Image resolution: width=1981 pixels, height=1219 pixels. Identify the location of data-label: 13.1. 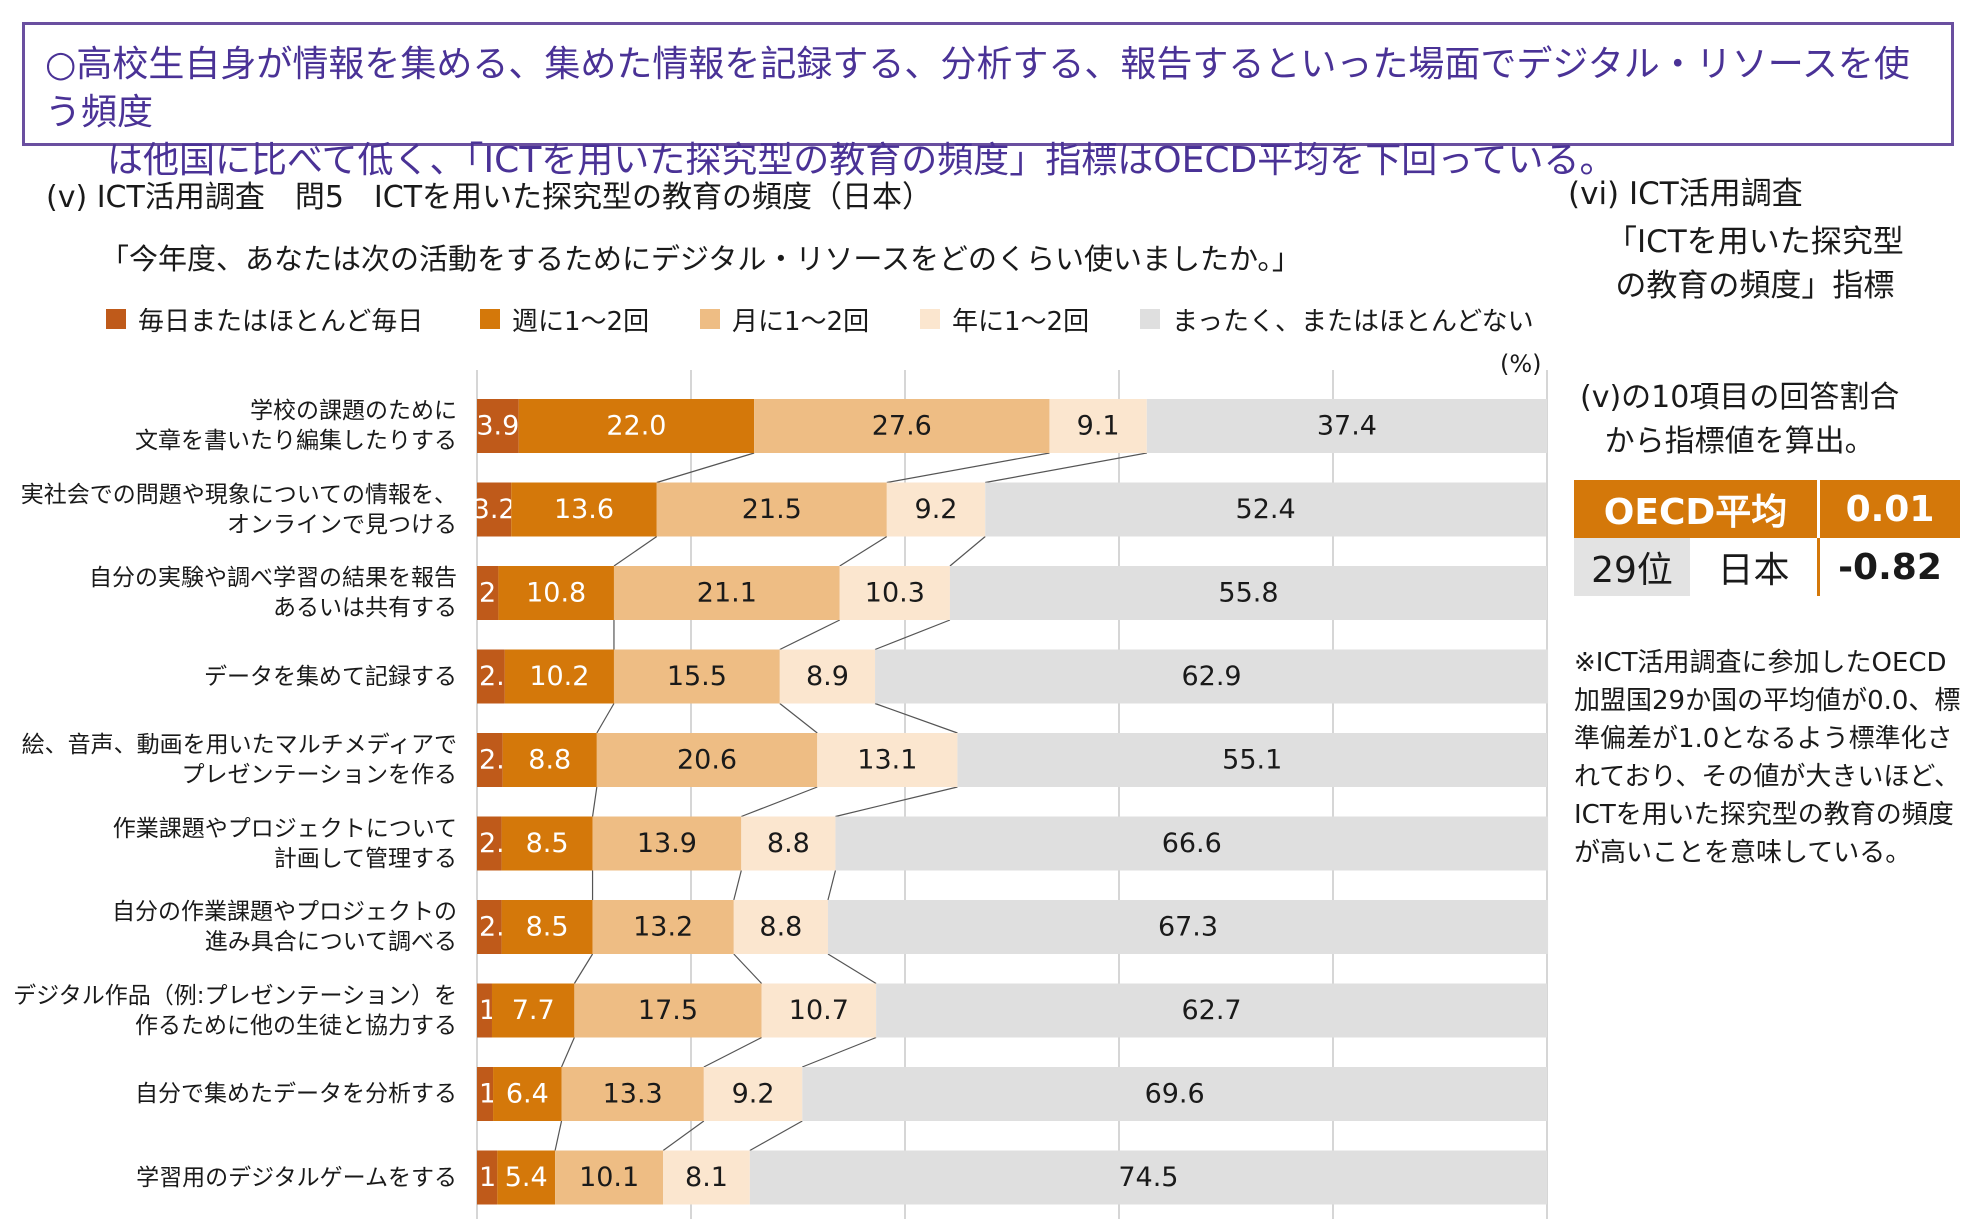
(887, 760).